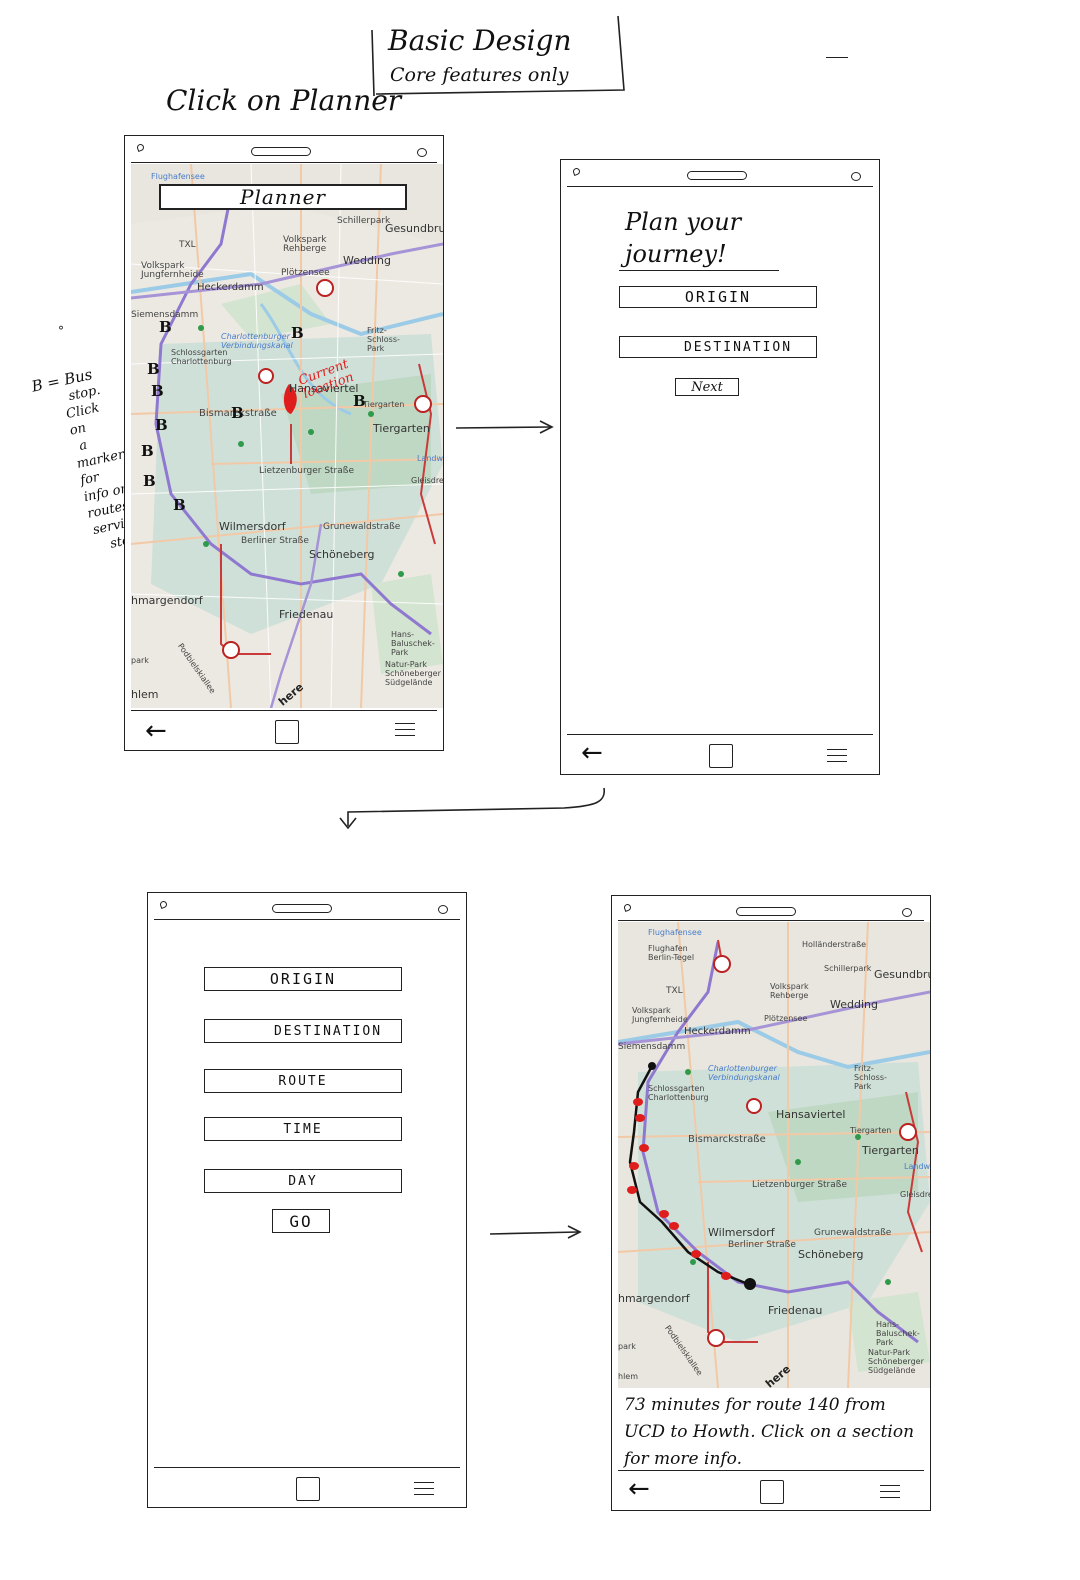 The image size is (1080, 1580). I want to click on map-label: Friedenau, so click(795, 1310).